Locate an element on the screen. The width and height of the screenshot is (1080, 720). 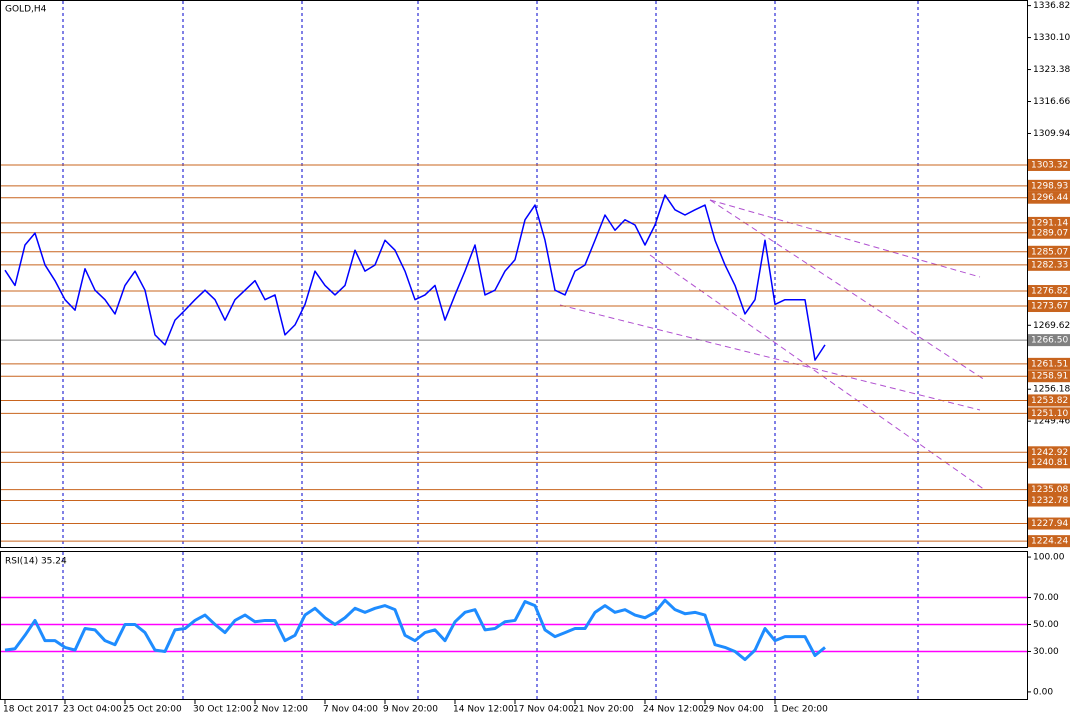
level-label: 1232.78 is located at coordinates (1049, 501).